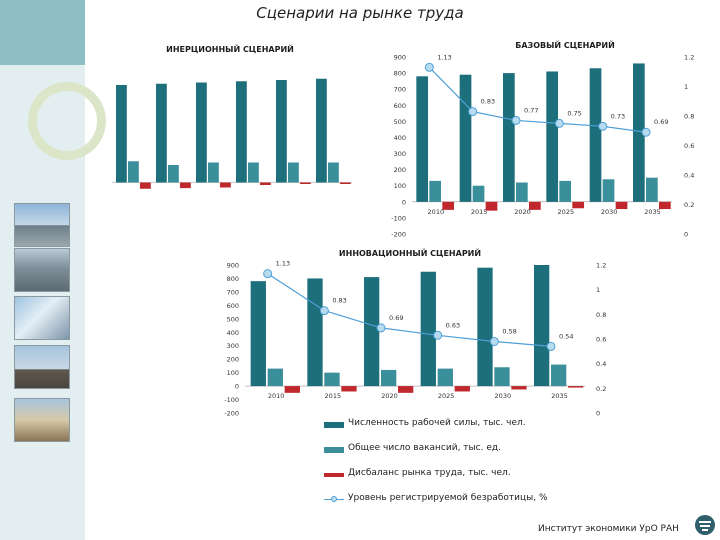 The width and height of the screenshot is (720, 540). I want to click on base-unemployment-label: 0.77, so click(531, 110).